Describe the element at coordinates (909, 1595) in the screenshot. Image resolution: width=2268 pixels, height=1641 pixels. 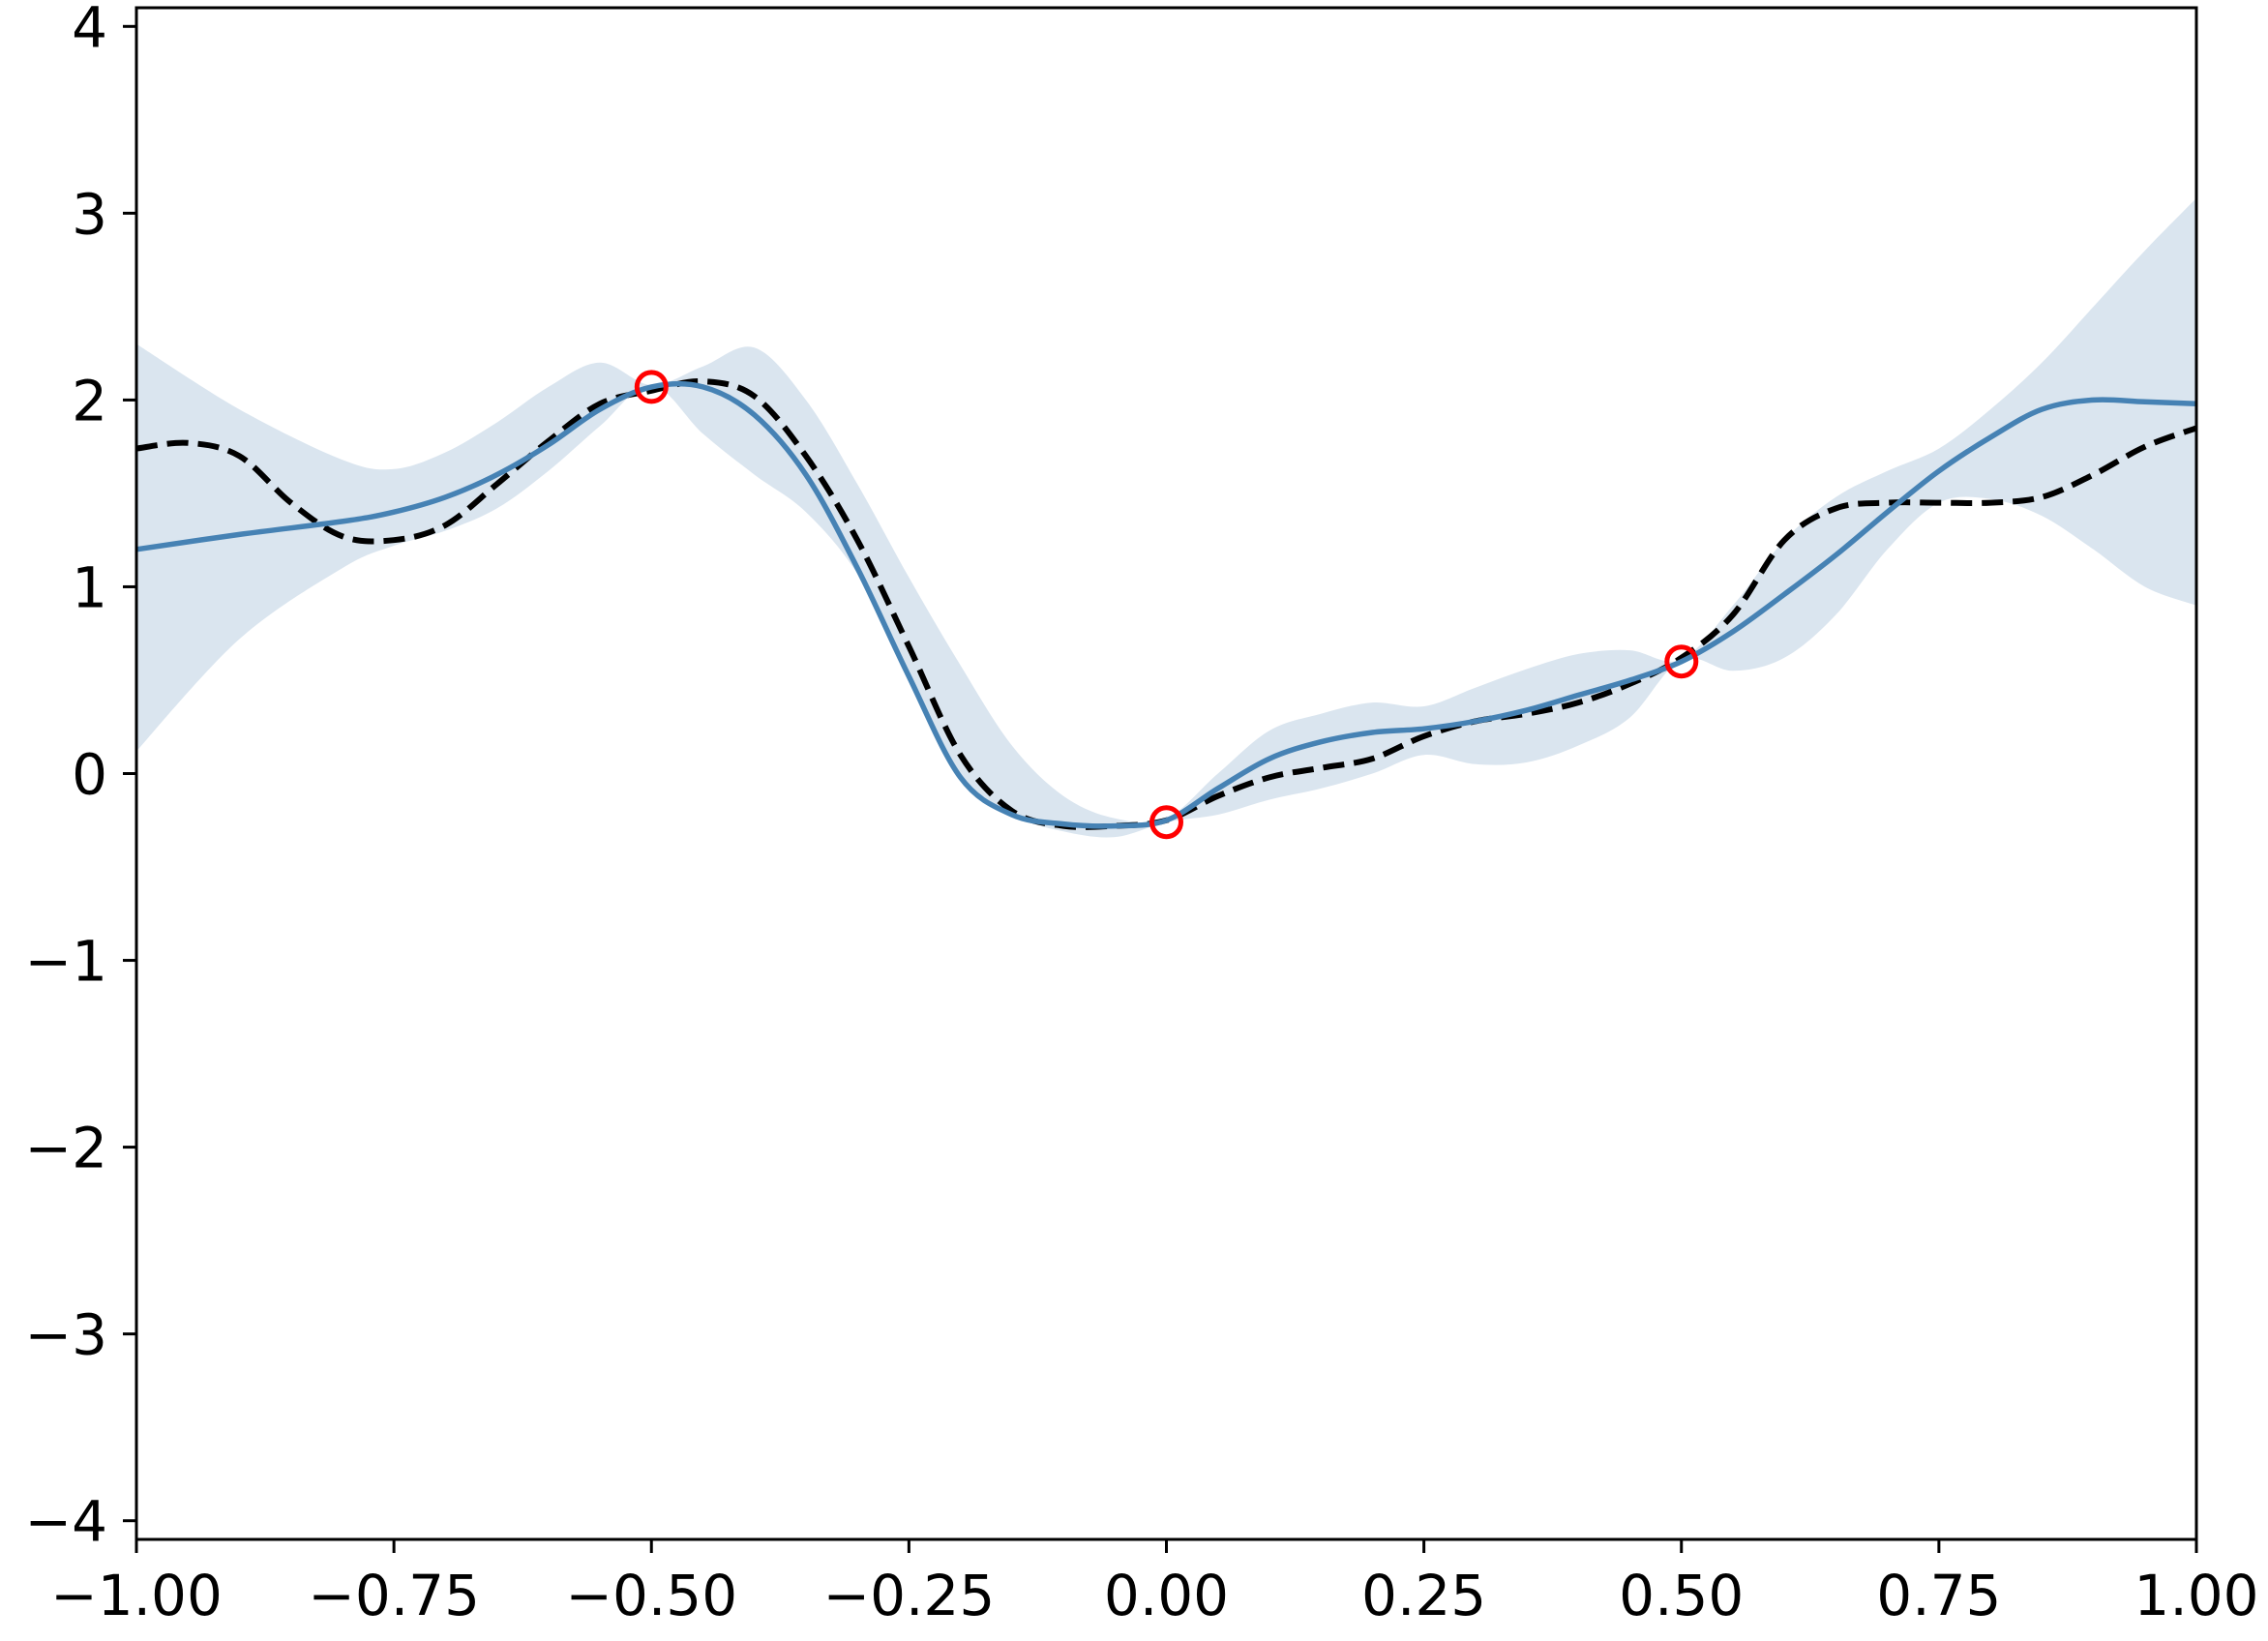
I see `x-tick-label: −0.25` at that location.